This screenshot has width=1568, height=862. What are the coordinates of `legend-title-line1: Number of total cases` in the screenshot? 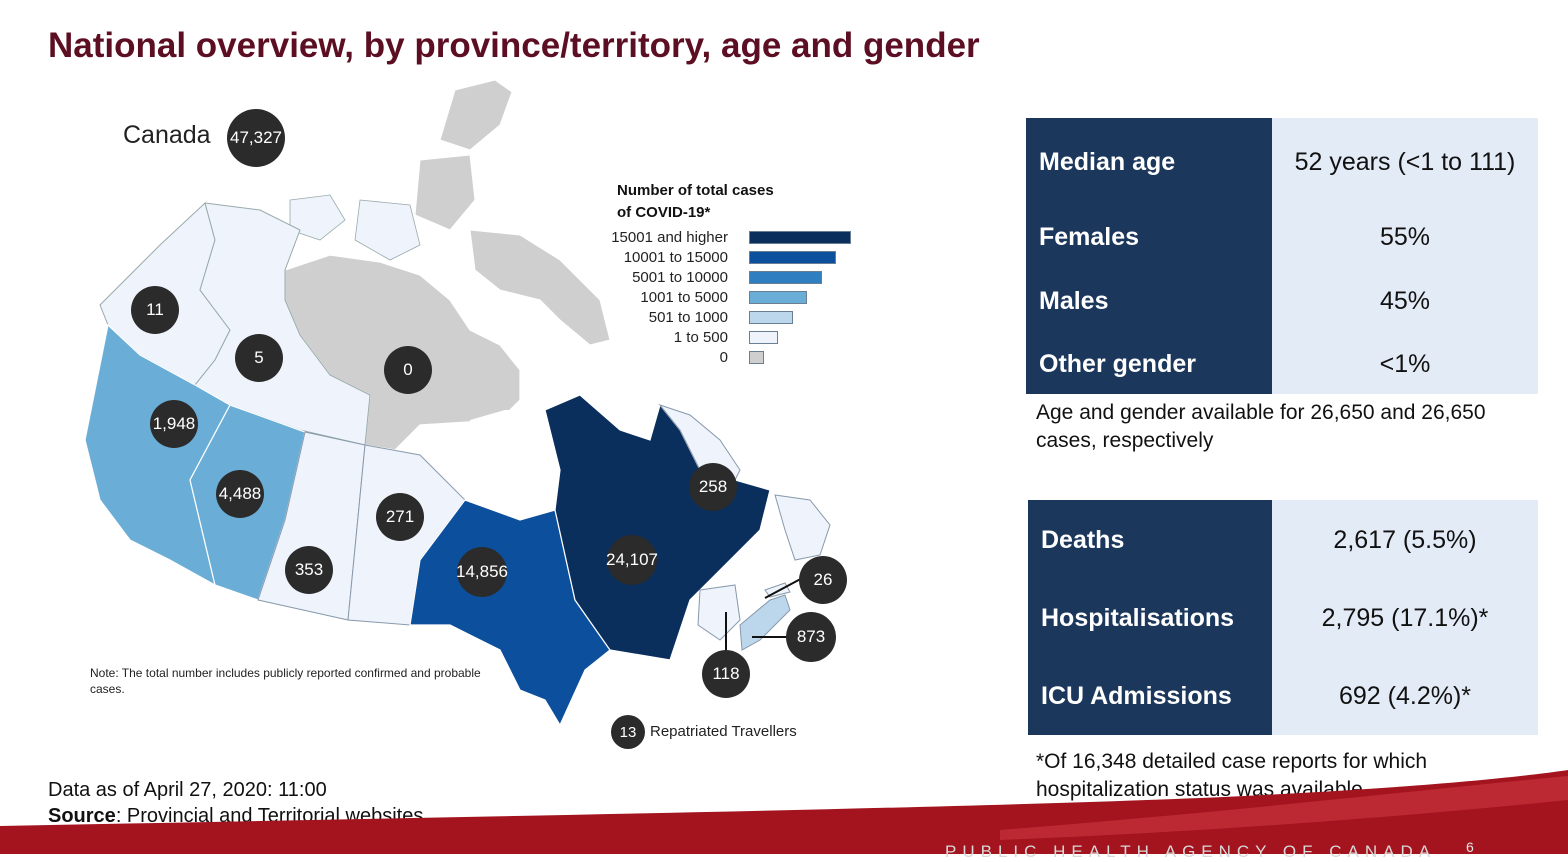 It's located at (695, 190).